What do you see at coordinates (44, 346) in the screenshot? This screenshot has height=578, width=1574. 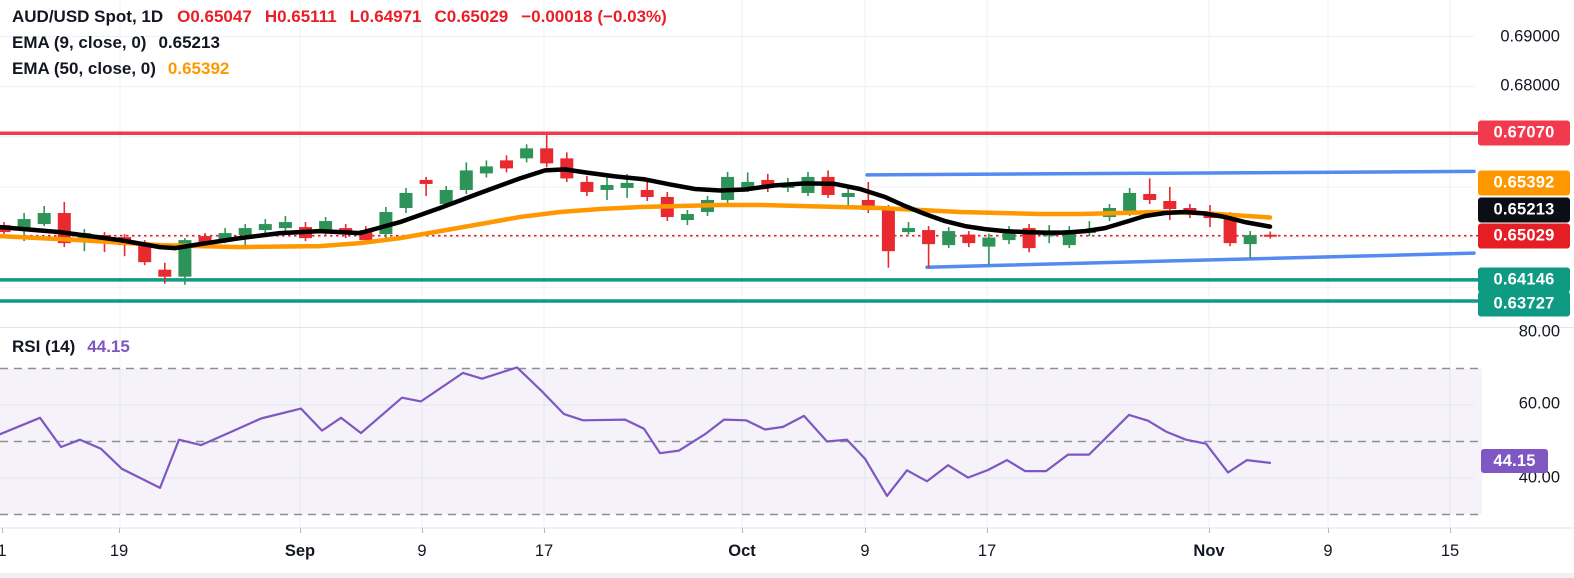 I see `rsi-label: RSI (14)` at bounding box center [44, 346].